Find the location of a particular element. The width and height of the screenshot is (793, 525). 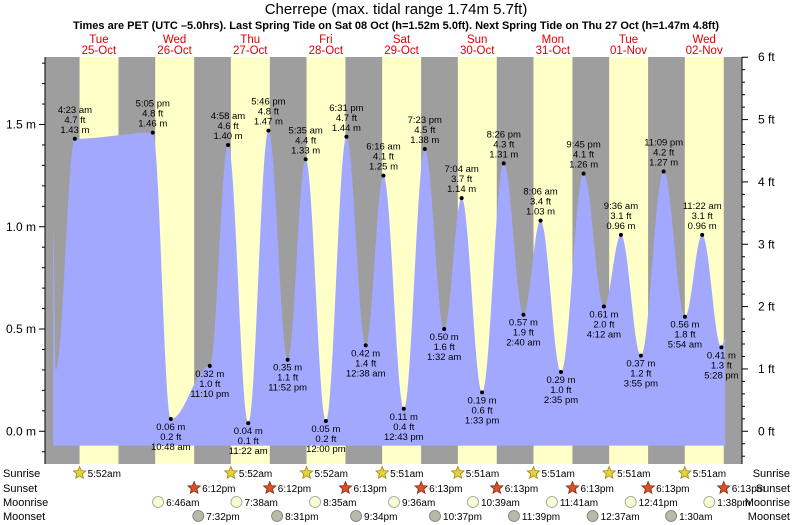

tide-meters-label: 0.96 m is located at coordinates (702, 226).